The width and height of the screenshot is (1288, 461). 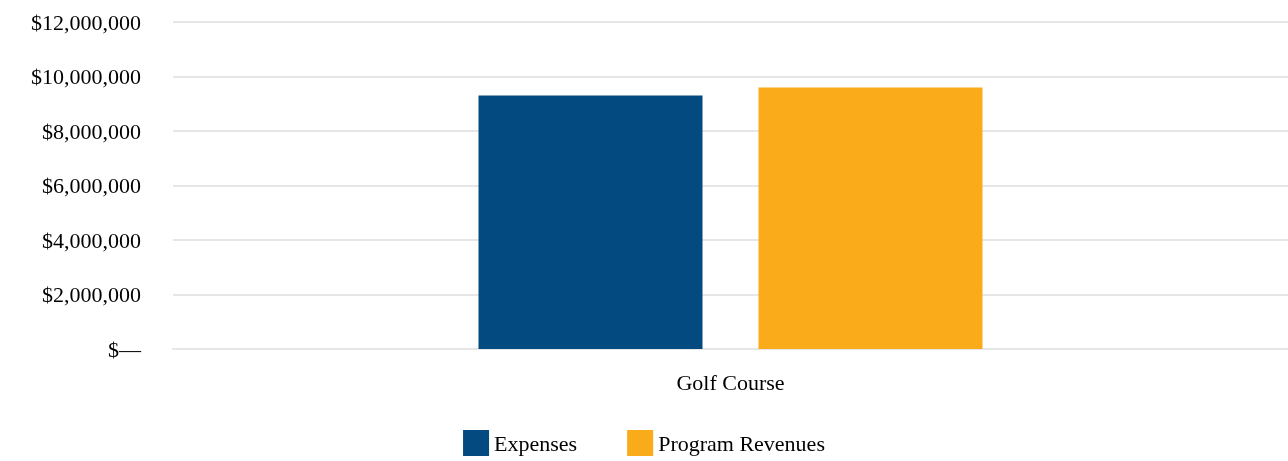 What do you see at coordinates (741, 443) in the screenshot?
I see `legend-label: Program Revenues` at bounding box center [741, 443].